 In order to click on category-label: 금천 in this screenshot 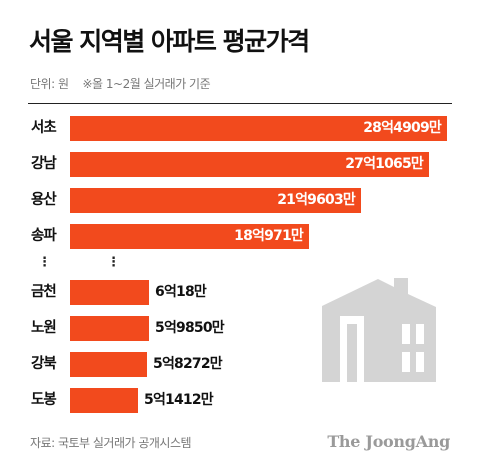, I will do `click(44, 292)`.